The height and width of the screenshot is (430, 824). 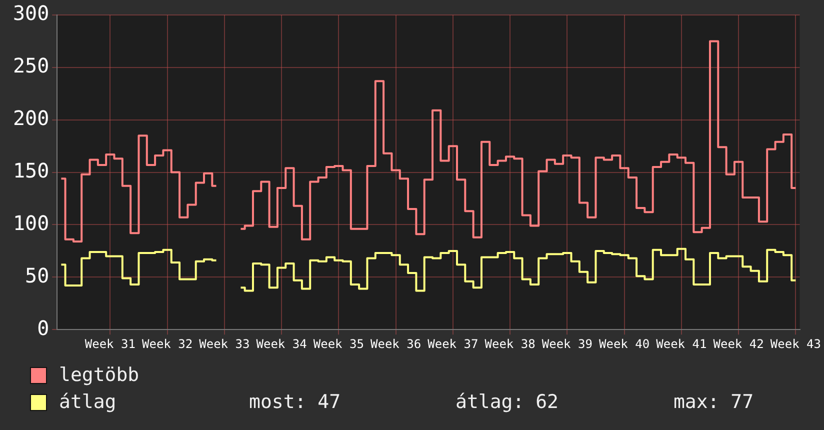 What do you see at coordinates (396, 343) in the screenshot?
I see `x-tick-label: Week 36` at bounding box center [396, 343].